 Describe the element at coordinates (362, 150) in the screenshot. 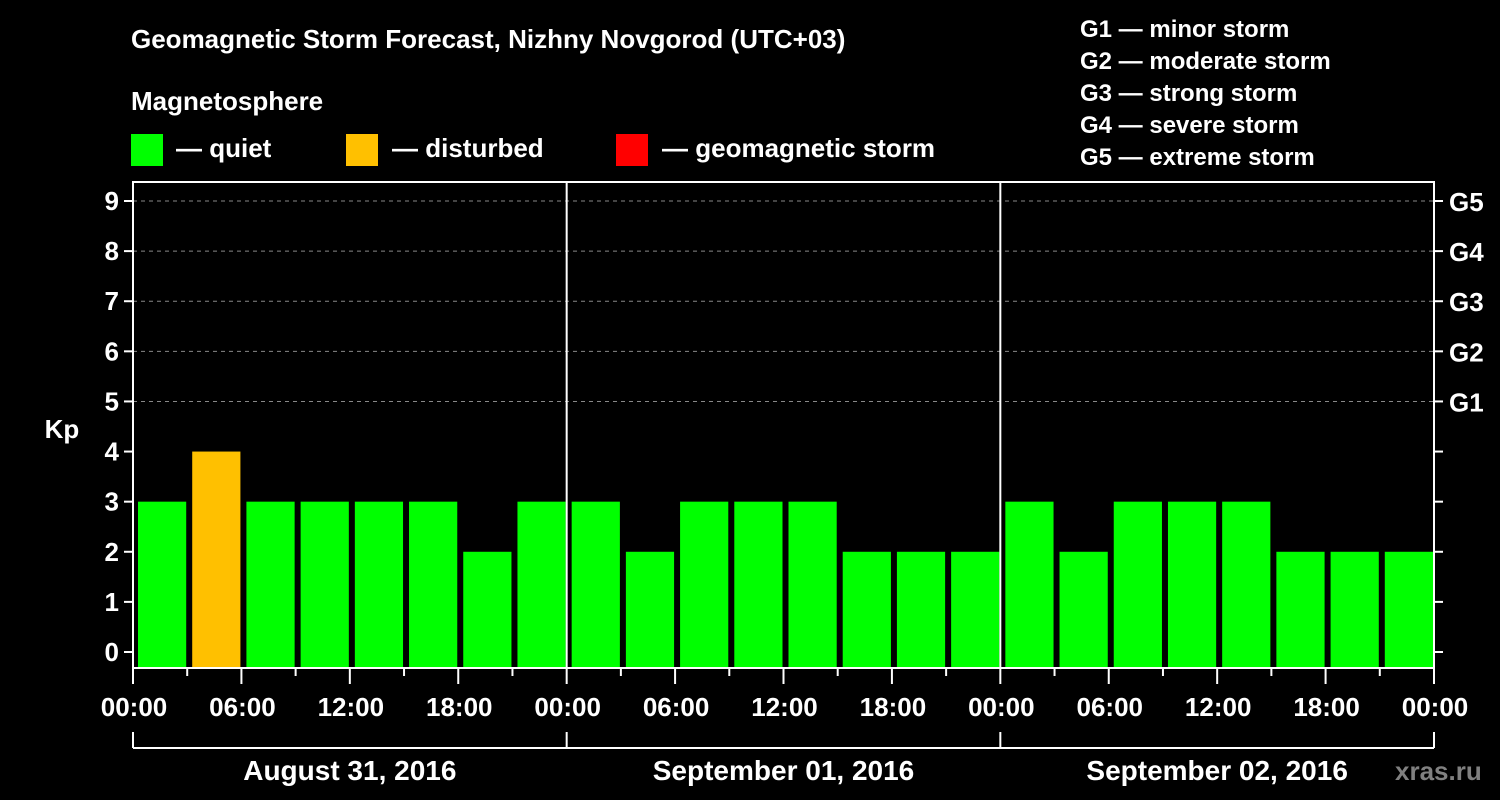

I see `legend-swatch-disturbed` at that location.